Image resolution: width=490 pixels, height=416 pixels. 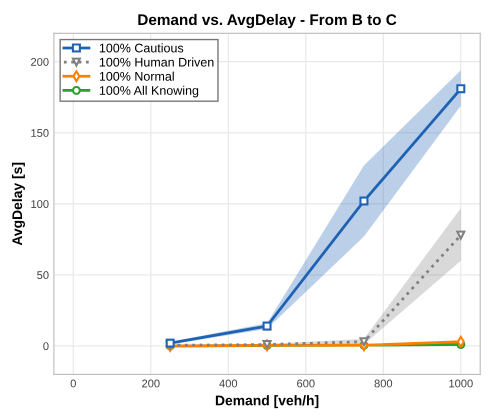 I want to click on chart-title: Demand vs. AvgDelay - From B to C, so click(x=267, y=21).